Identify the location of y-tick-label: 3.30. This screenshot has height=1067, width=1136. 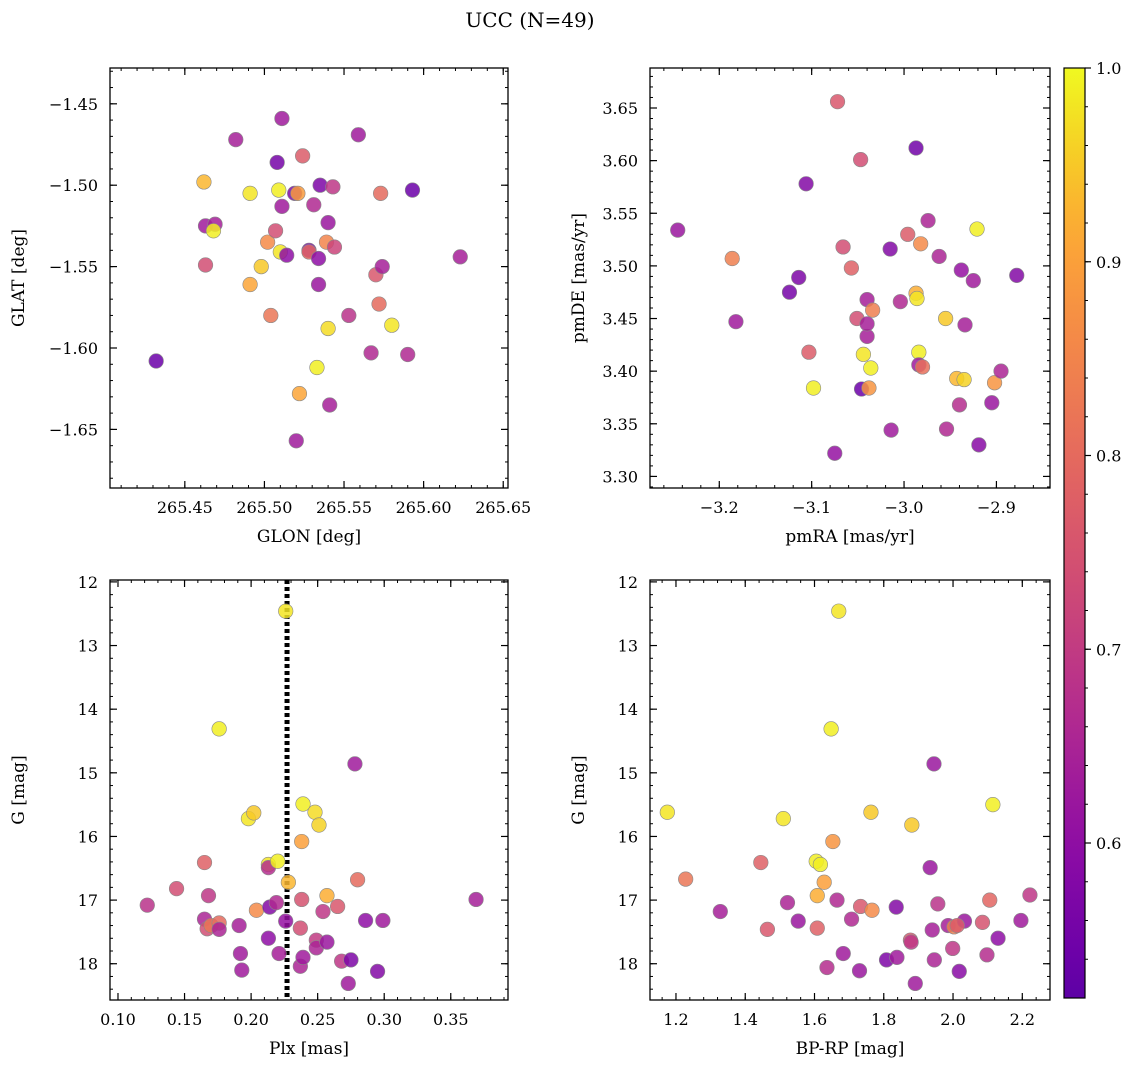
(620, 476).